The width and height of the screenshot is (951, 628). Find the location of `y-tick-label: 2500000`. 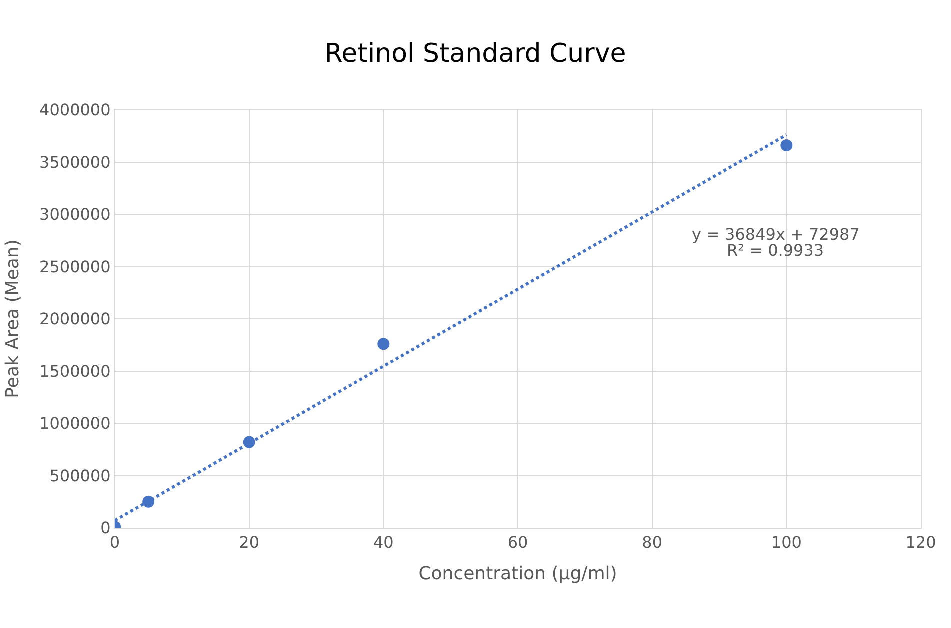

y-tick-label: 2500000 is located at coordinates (75, 266).